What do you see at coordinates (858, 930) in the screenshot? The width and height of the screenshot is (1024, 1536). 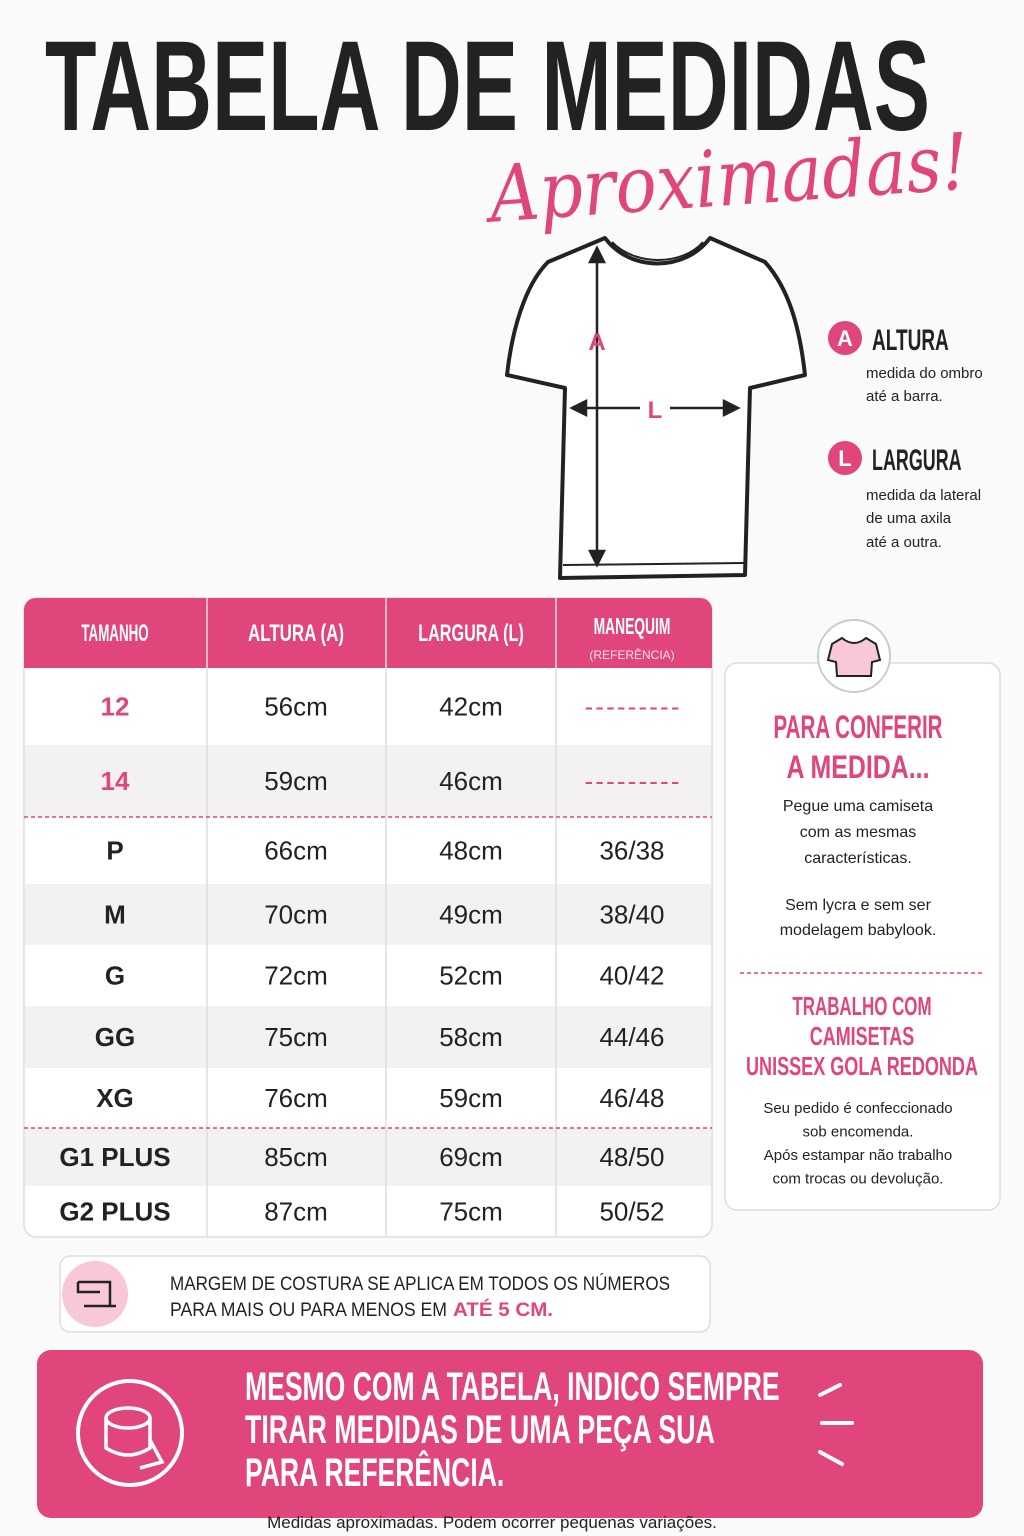 I see `side-text: modelagem babylook.` at bounding box center [858, 930].